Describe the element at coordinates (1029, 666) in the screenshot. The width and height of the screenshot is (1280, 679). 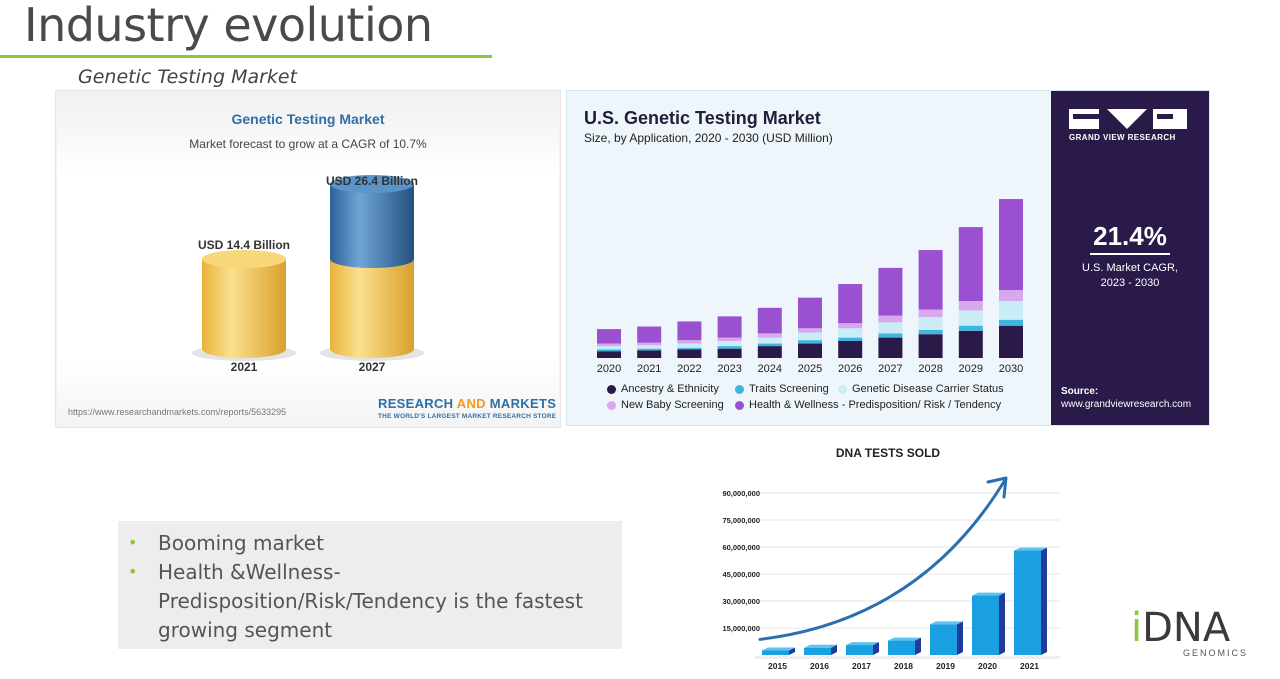
I see `x-tick-2021: 2021` at that location.